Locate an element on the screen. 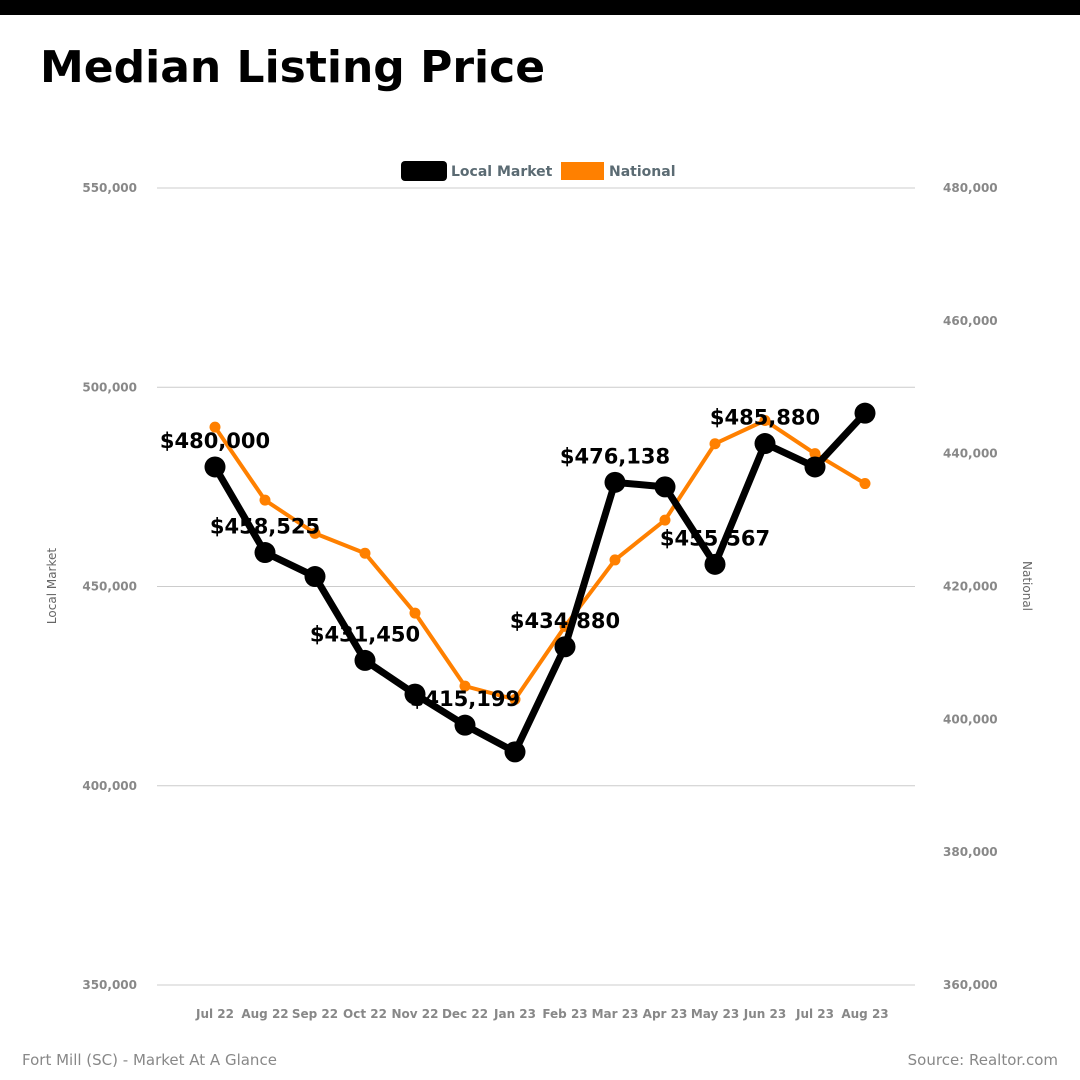  legend: Local Market National is located at coordinates (538, 171).